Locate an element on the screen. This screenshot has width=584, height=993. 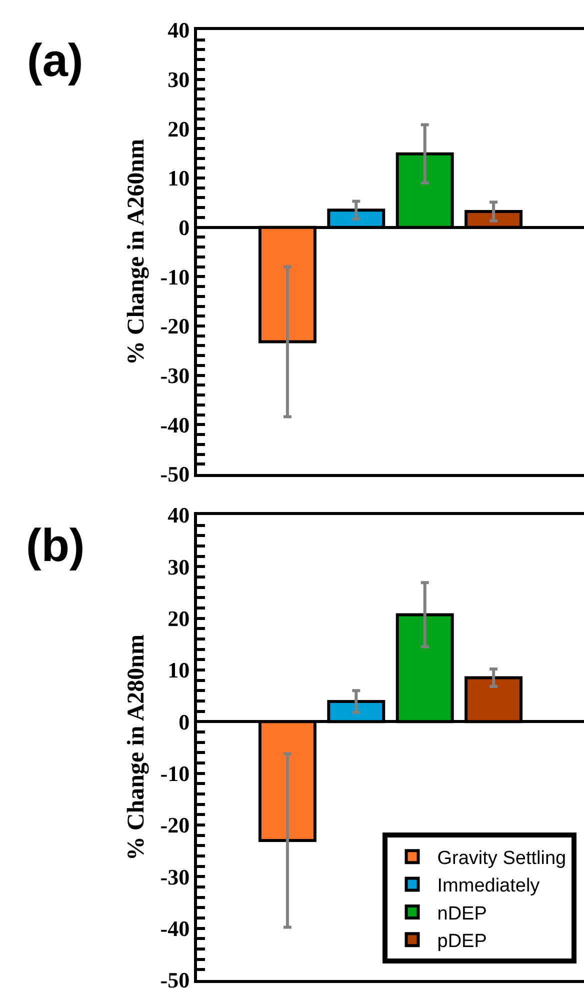
chart-title: (b) is located at coordinates (55, 545).